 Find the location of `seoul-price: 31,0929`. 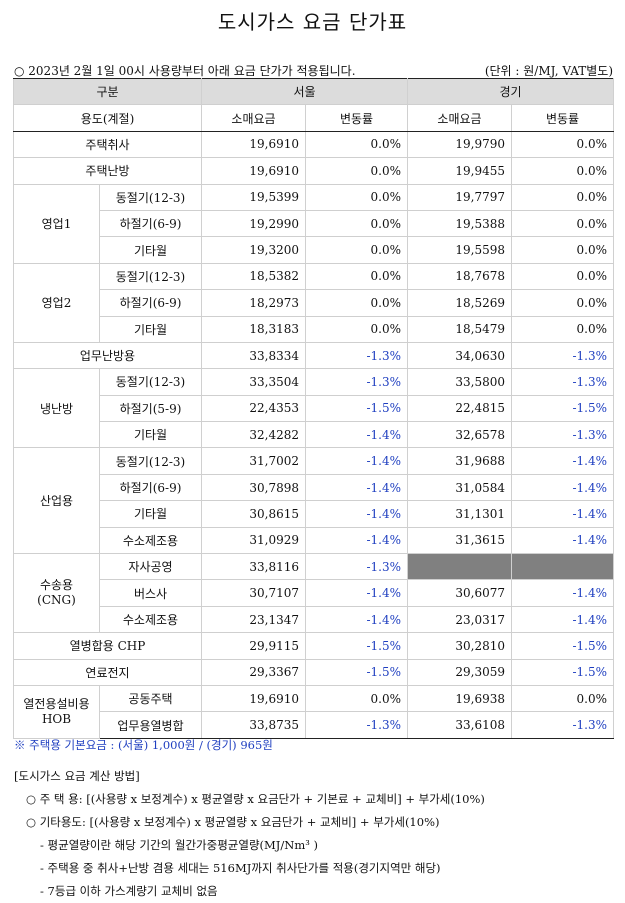

seoul-price: 31,0929 is located at coordinates (253, 540).